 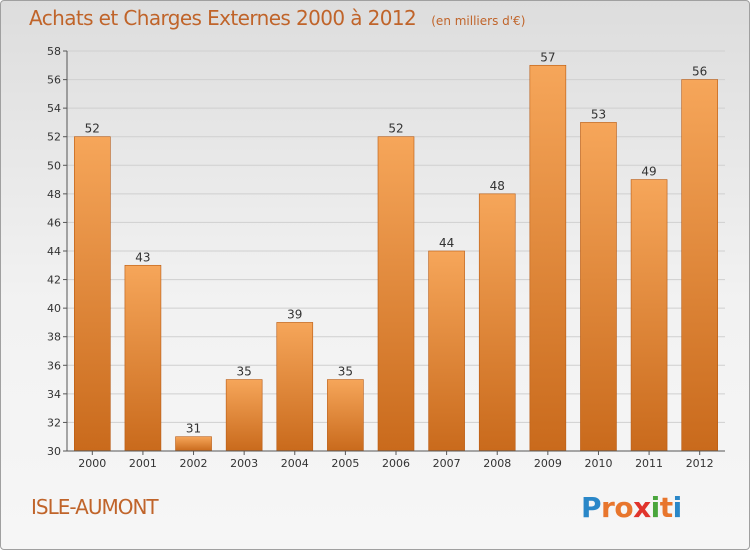 What do you see at coordinates (54, 80) in the screenshot?
I see `y-tick-label: 56` at bounding box center [54, 80].